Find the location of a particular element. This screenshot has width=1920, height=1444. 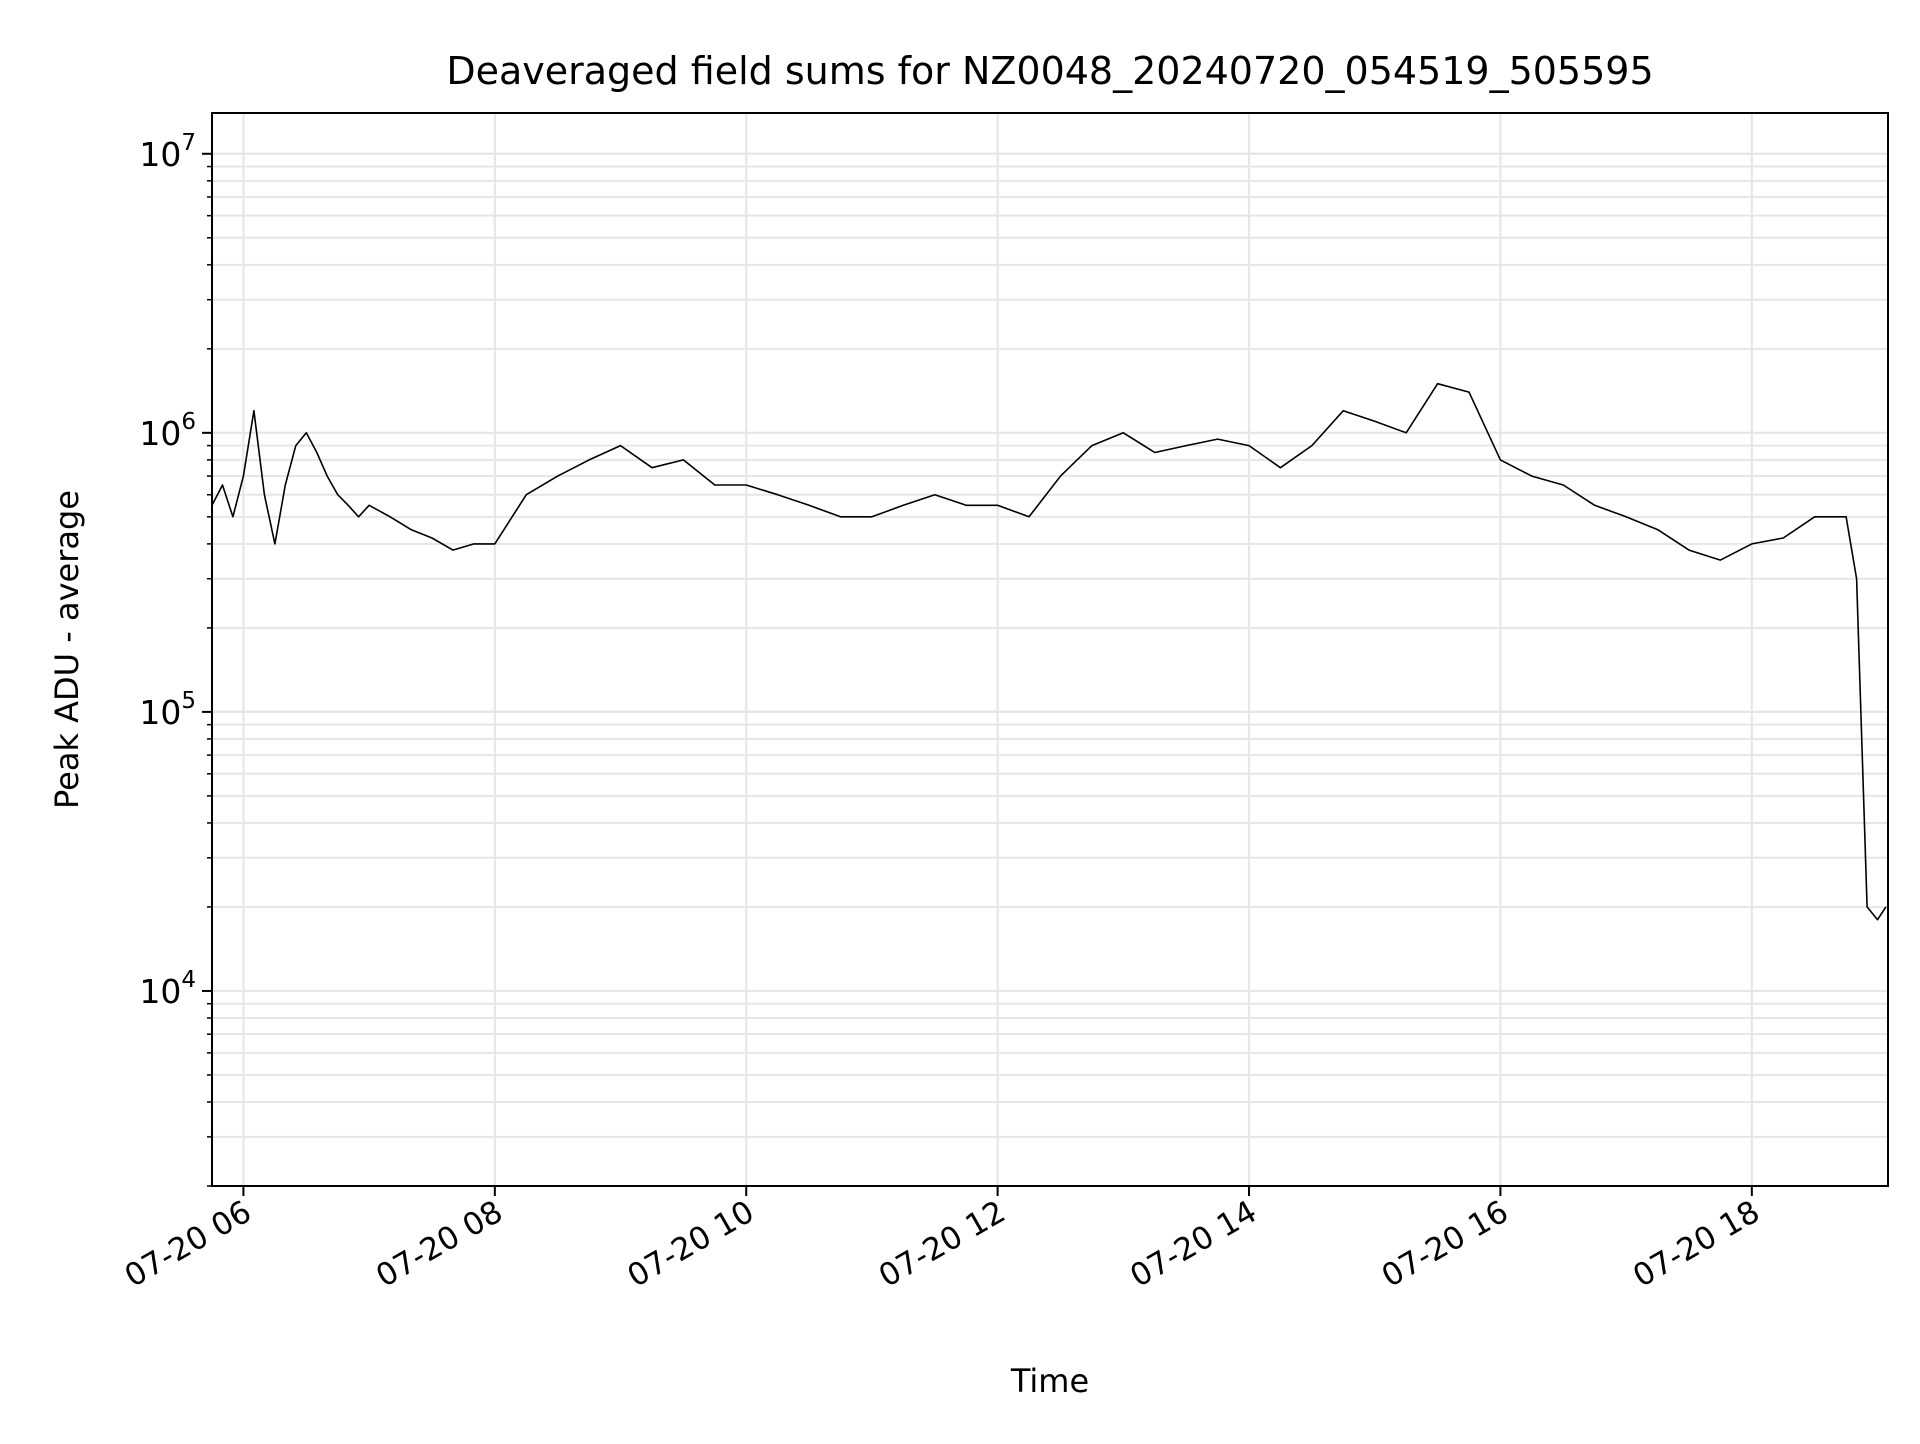

x-tick-label: 07-20 18 is located at coordinates (1696, 1244).